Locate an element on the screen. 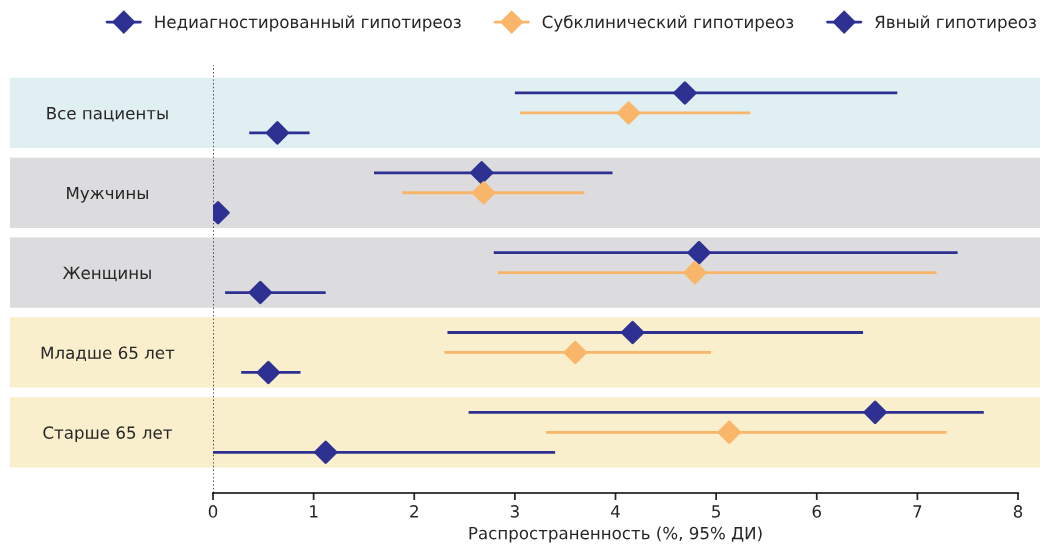  x-tick-label: 8 is located at coordinates (1018, 511).